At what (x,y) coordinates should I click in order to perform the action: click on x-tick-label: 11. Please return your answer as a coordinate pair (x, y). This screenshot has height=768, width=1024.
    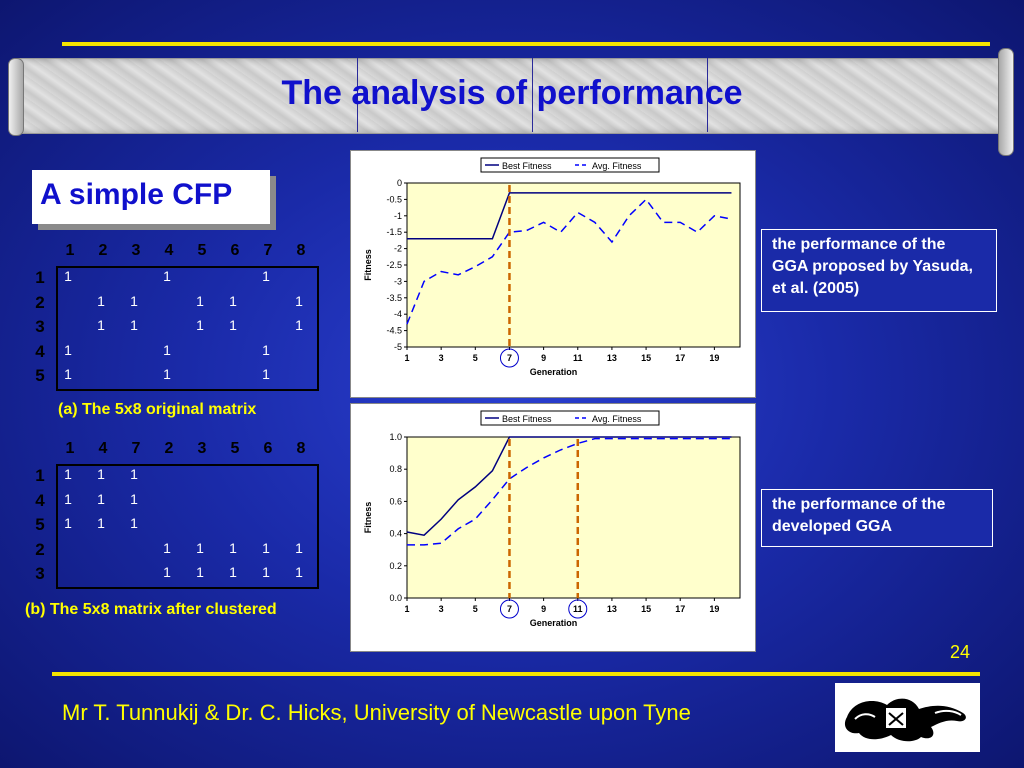
    Looking at the image, I should click on (578, 609).